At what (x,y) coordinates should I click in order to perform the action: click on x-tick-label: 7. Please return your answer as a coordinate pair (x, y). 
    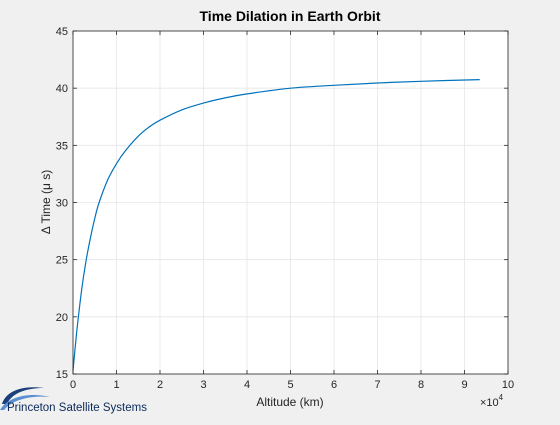
    Looking at the image, I should click on (377, 385).